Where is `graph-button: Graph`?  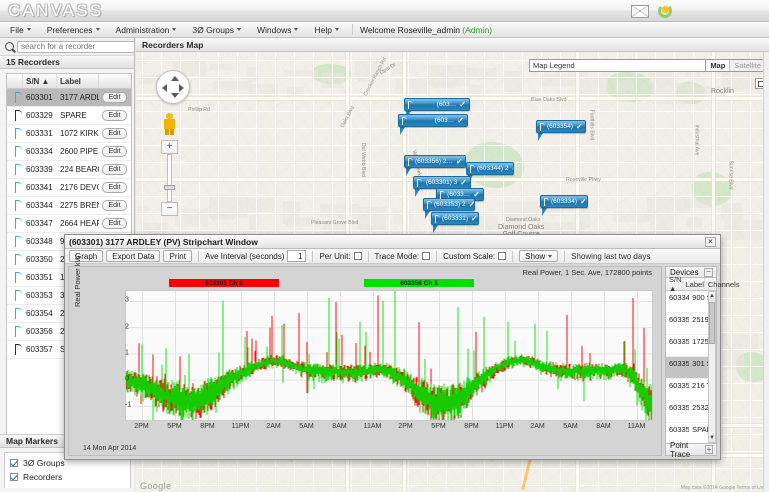
graph-button: Graph is located at coordinates (86, 256).